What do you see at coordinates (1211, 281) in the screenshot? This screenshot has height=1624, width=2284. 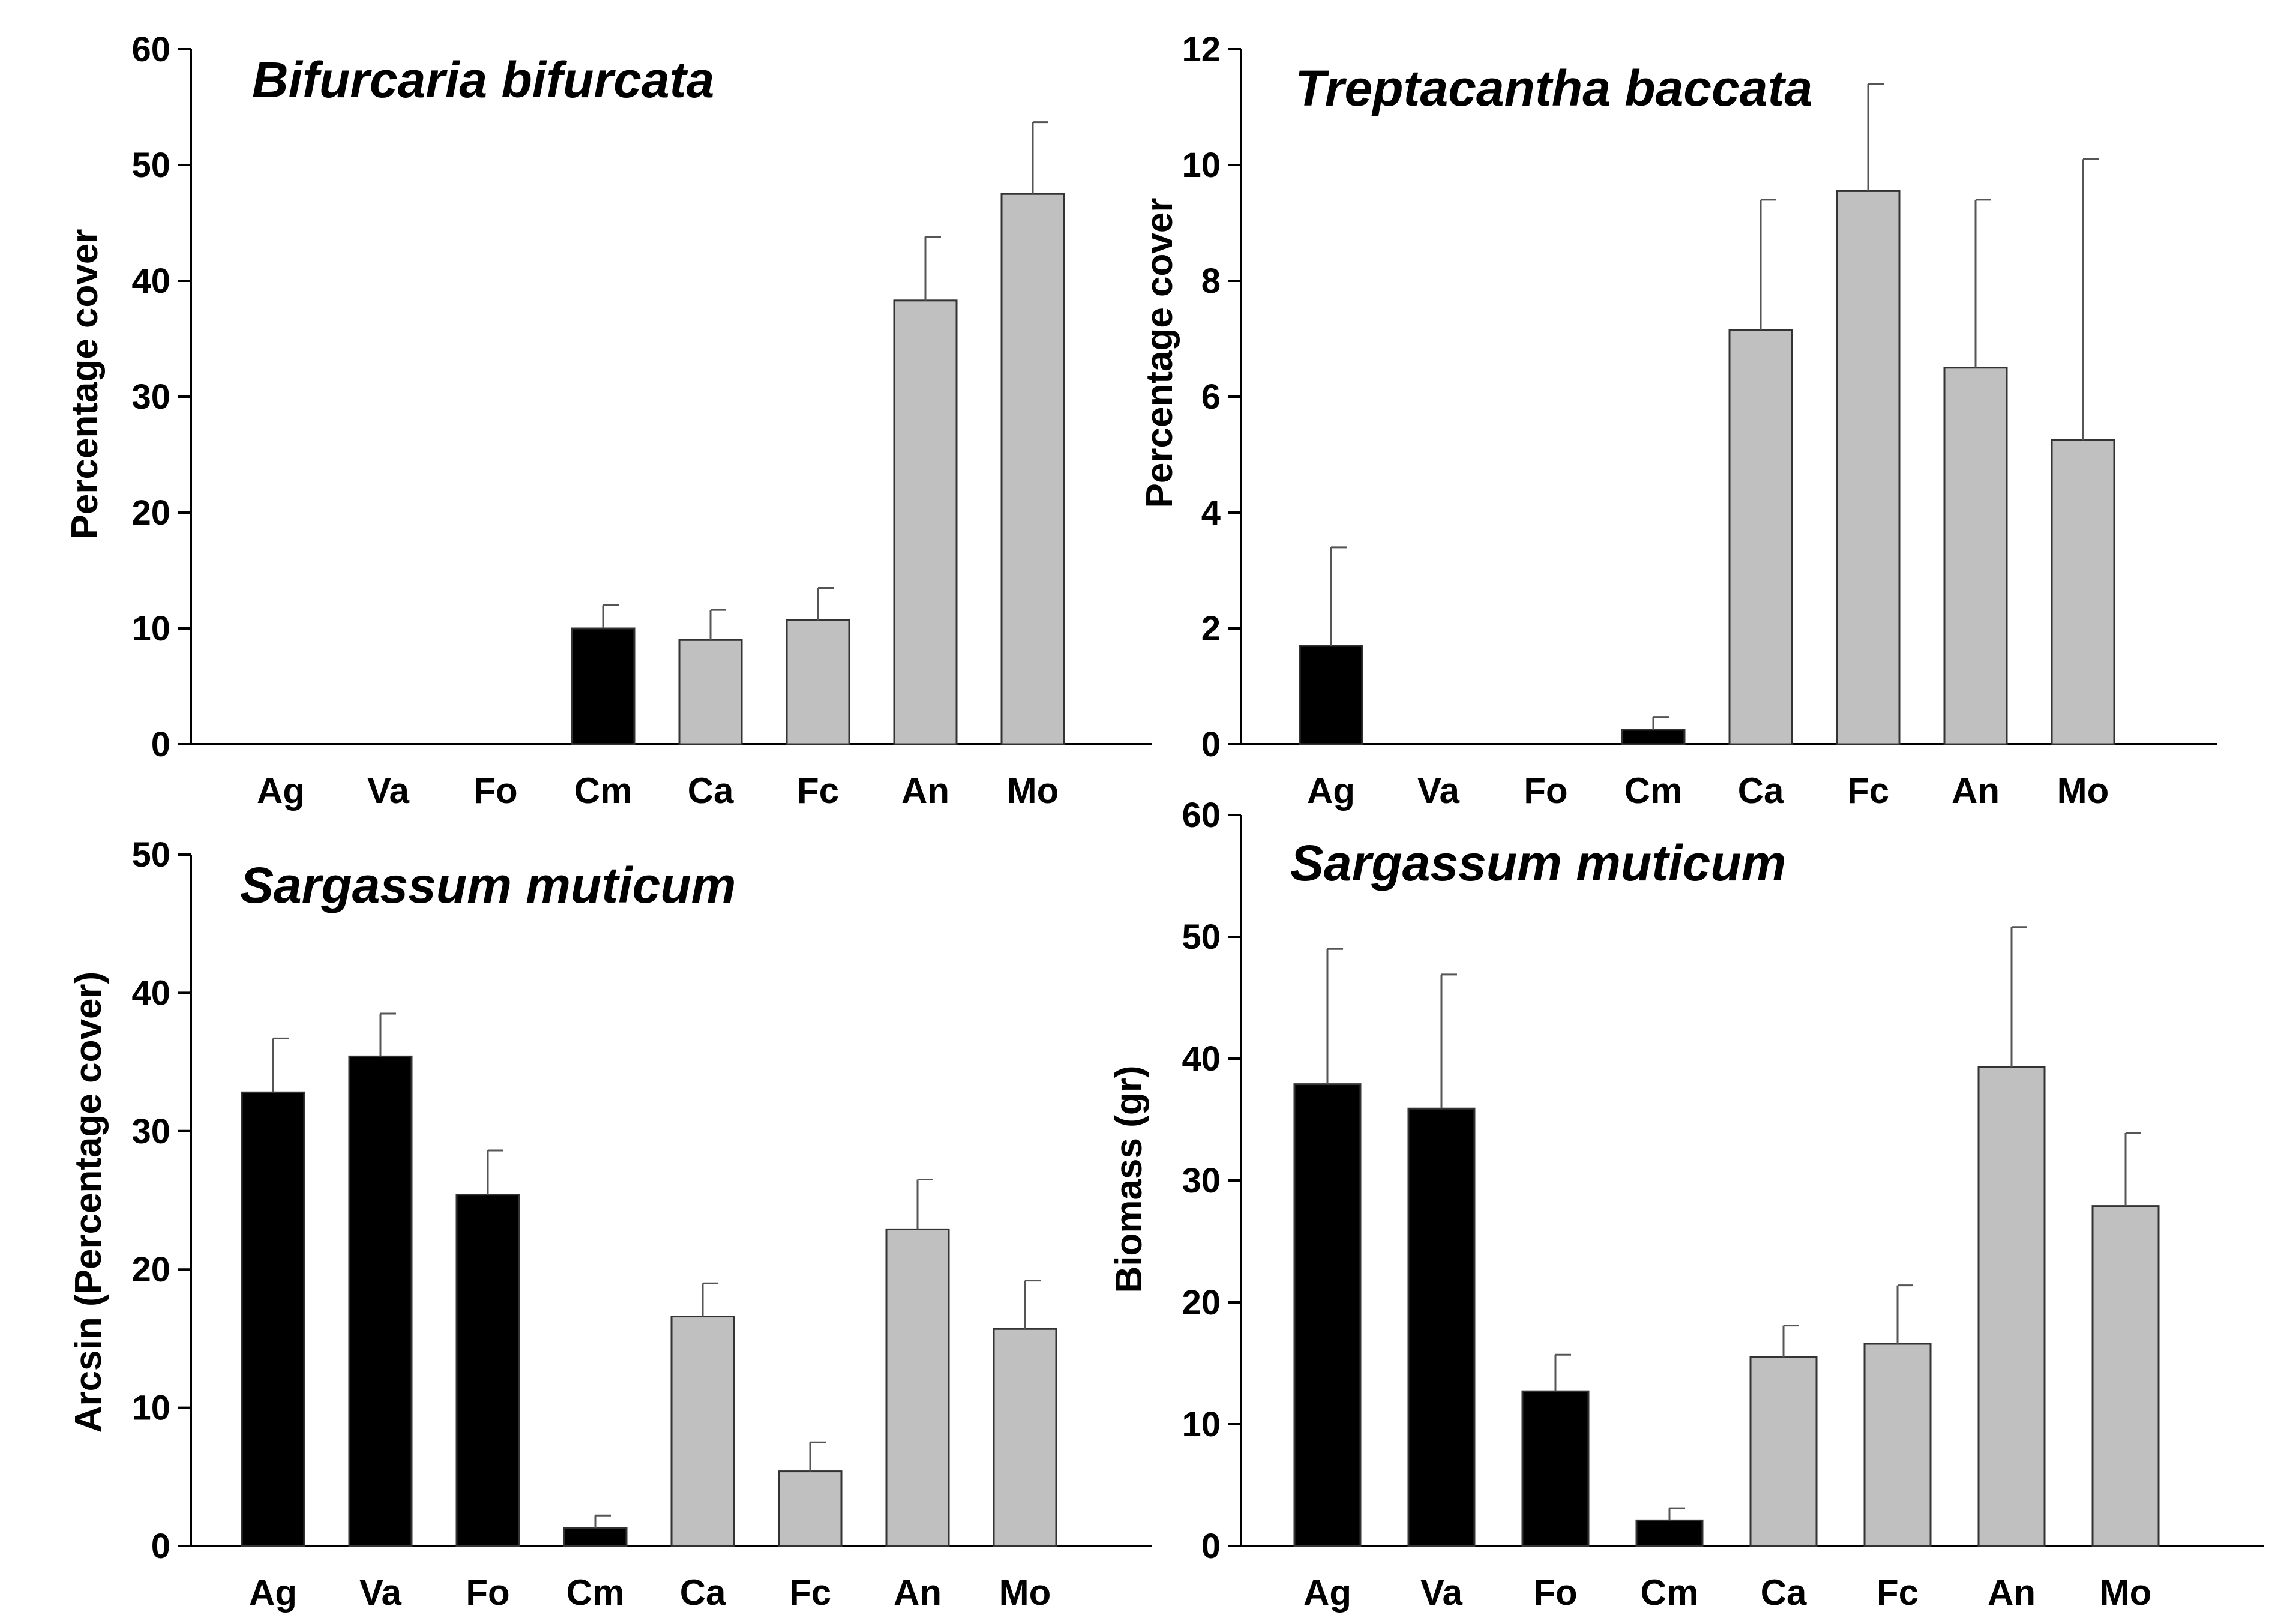 I see `y-tick-label: 8` at bounding box center [1211, 281].